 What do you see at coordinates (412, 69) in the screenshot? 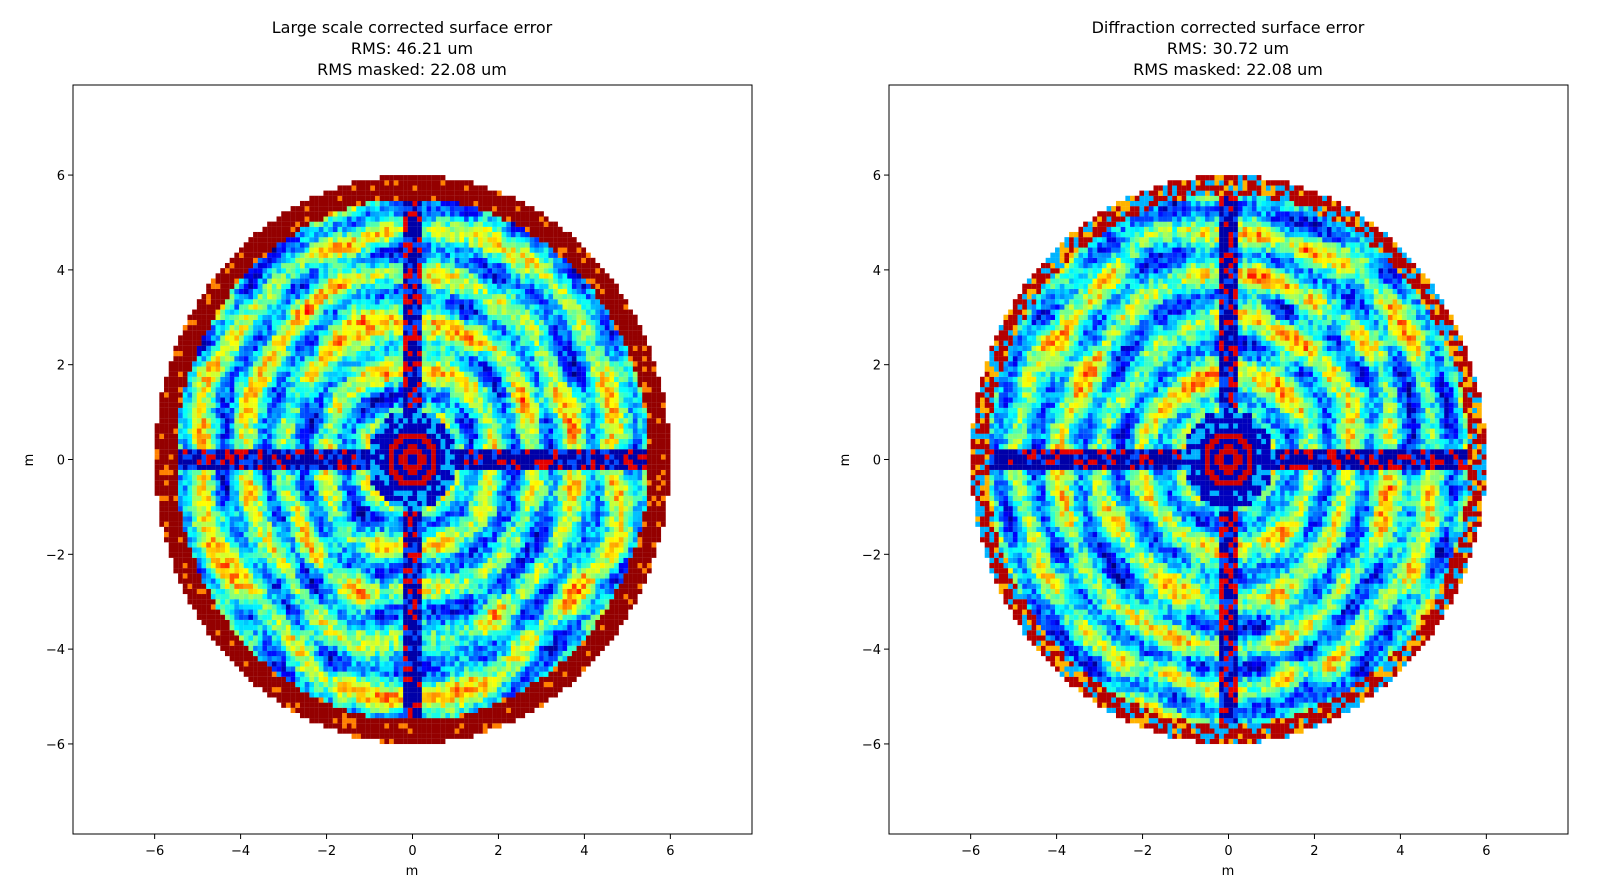
I see `panel-1-title-line-3: RMS masked: 22.08 um` at bounding box center [412, 69].